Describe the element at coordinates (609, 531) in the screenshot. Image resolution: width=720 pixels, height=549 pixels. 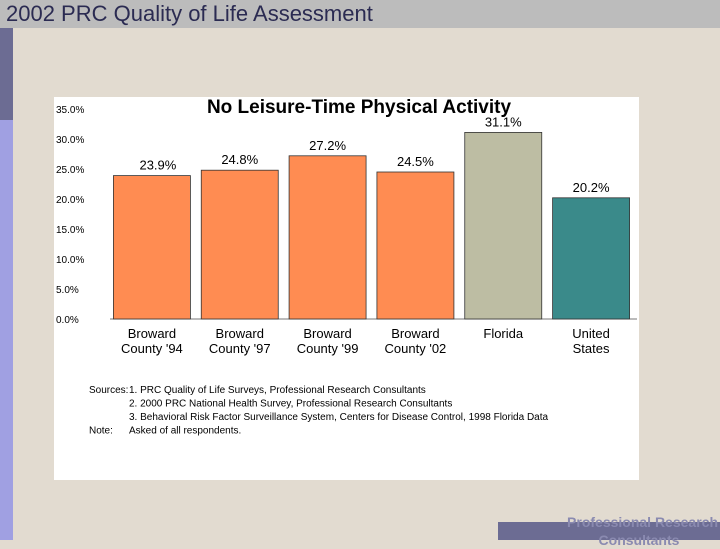
I see `footer-bar` at that location.